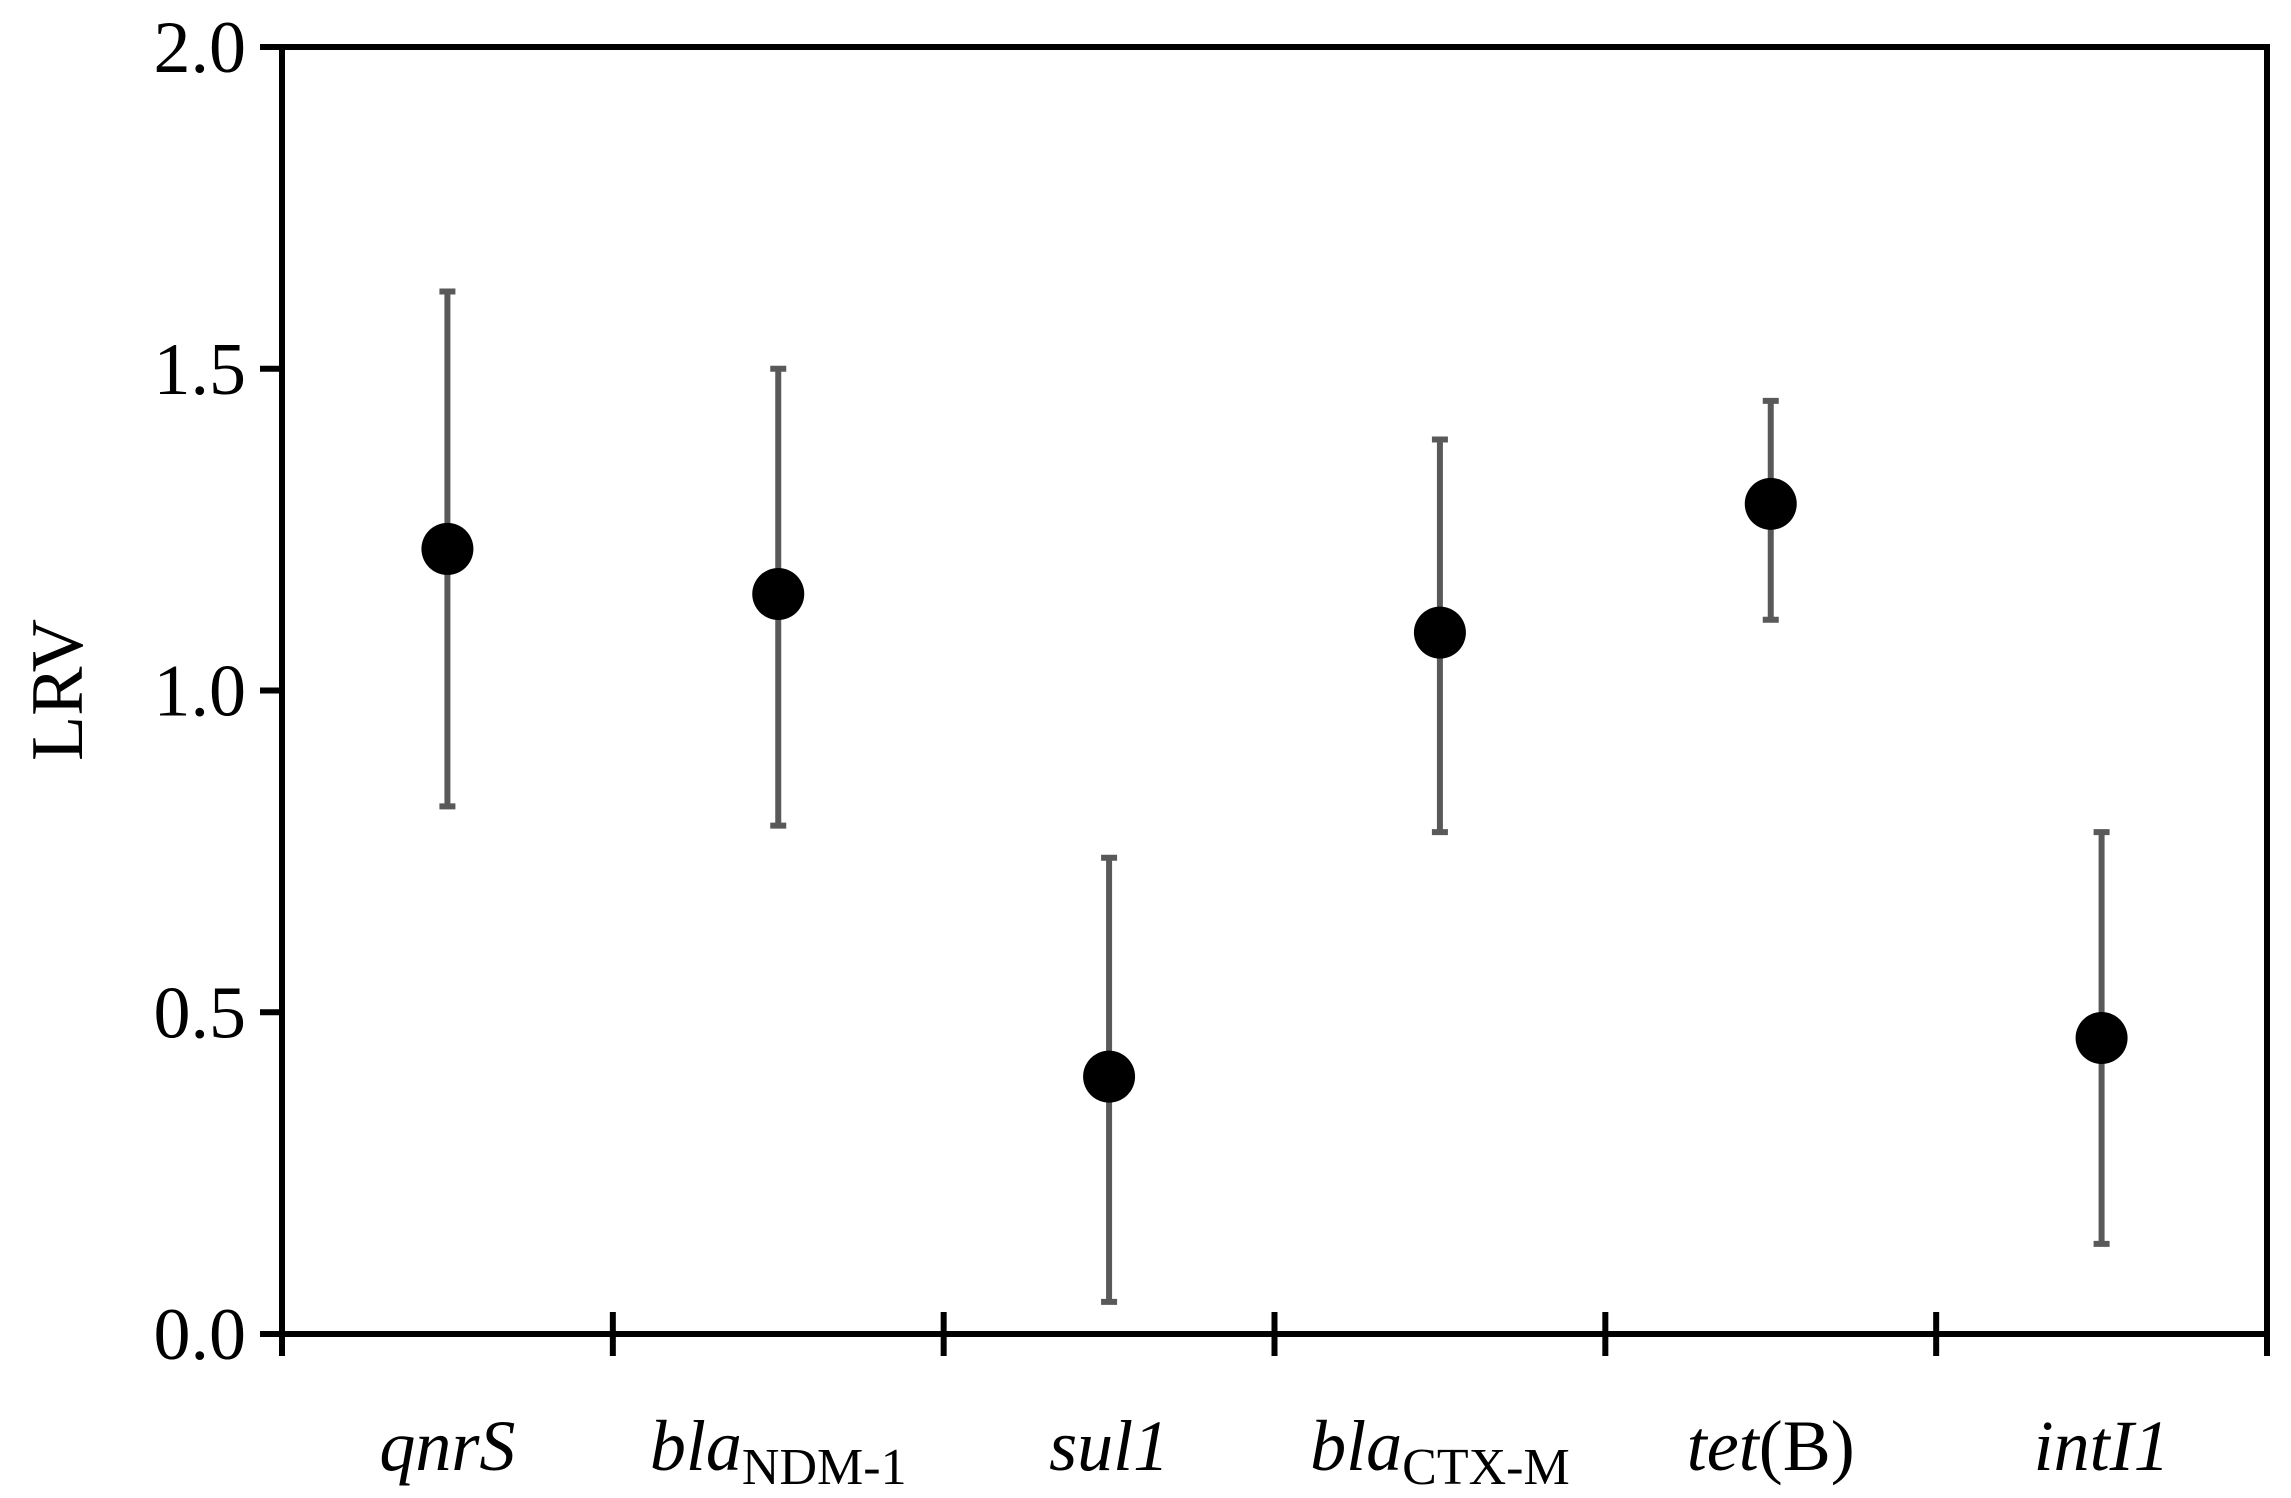 This screenshot has width=2291, height=1498. What do you see at coordinates (778, 1451) in the screenshot?
I see `category-label: blaNDM-1` at bounding box center [778, 1451].